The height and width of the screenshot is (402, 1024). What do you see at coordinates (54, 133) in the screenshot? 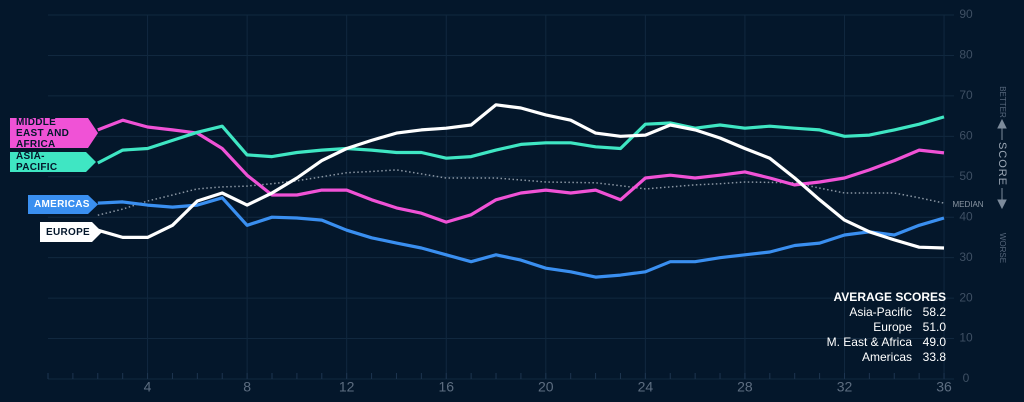
I see `legend-tag: MIDDLE EAST AND AFRICA` at bounding box center [54, 133].